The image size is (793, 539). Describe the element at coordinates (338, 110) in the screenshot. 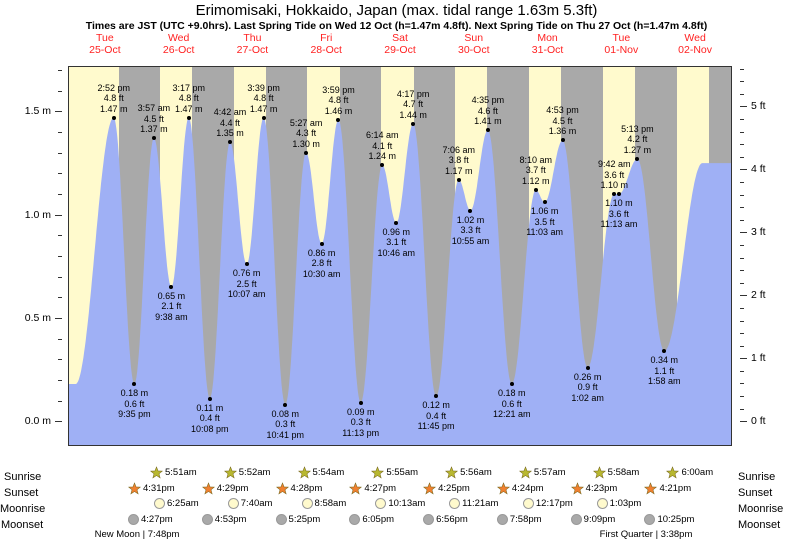

I see `tide-label-line-2: 1.46 m` at that location.